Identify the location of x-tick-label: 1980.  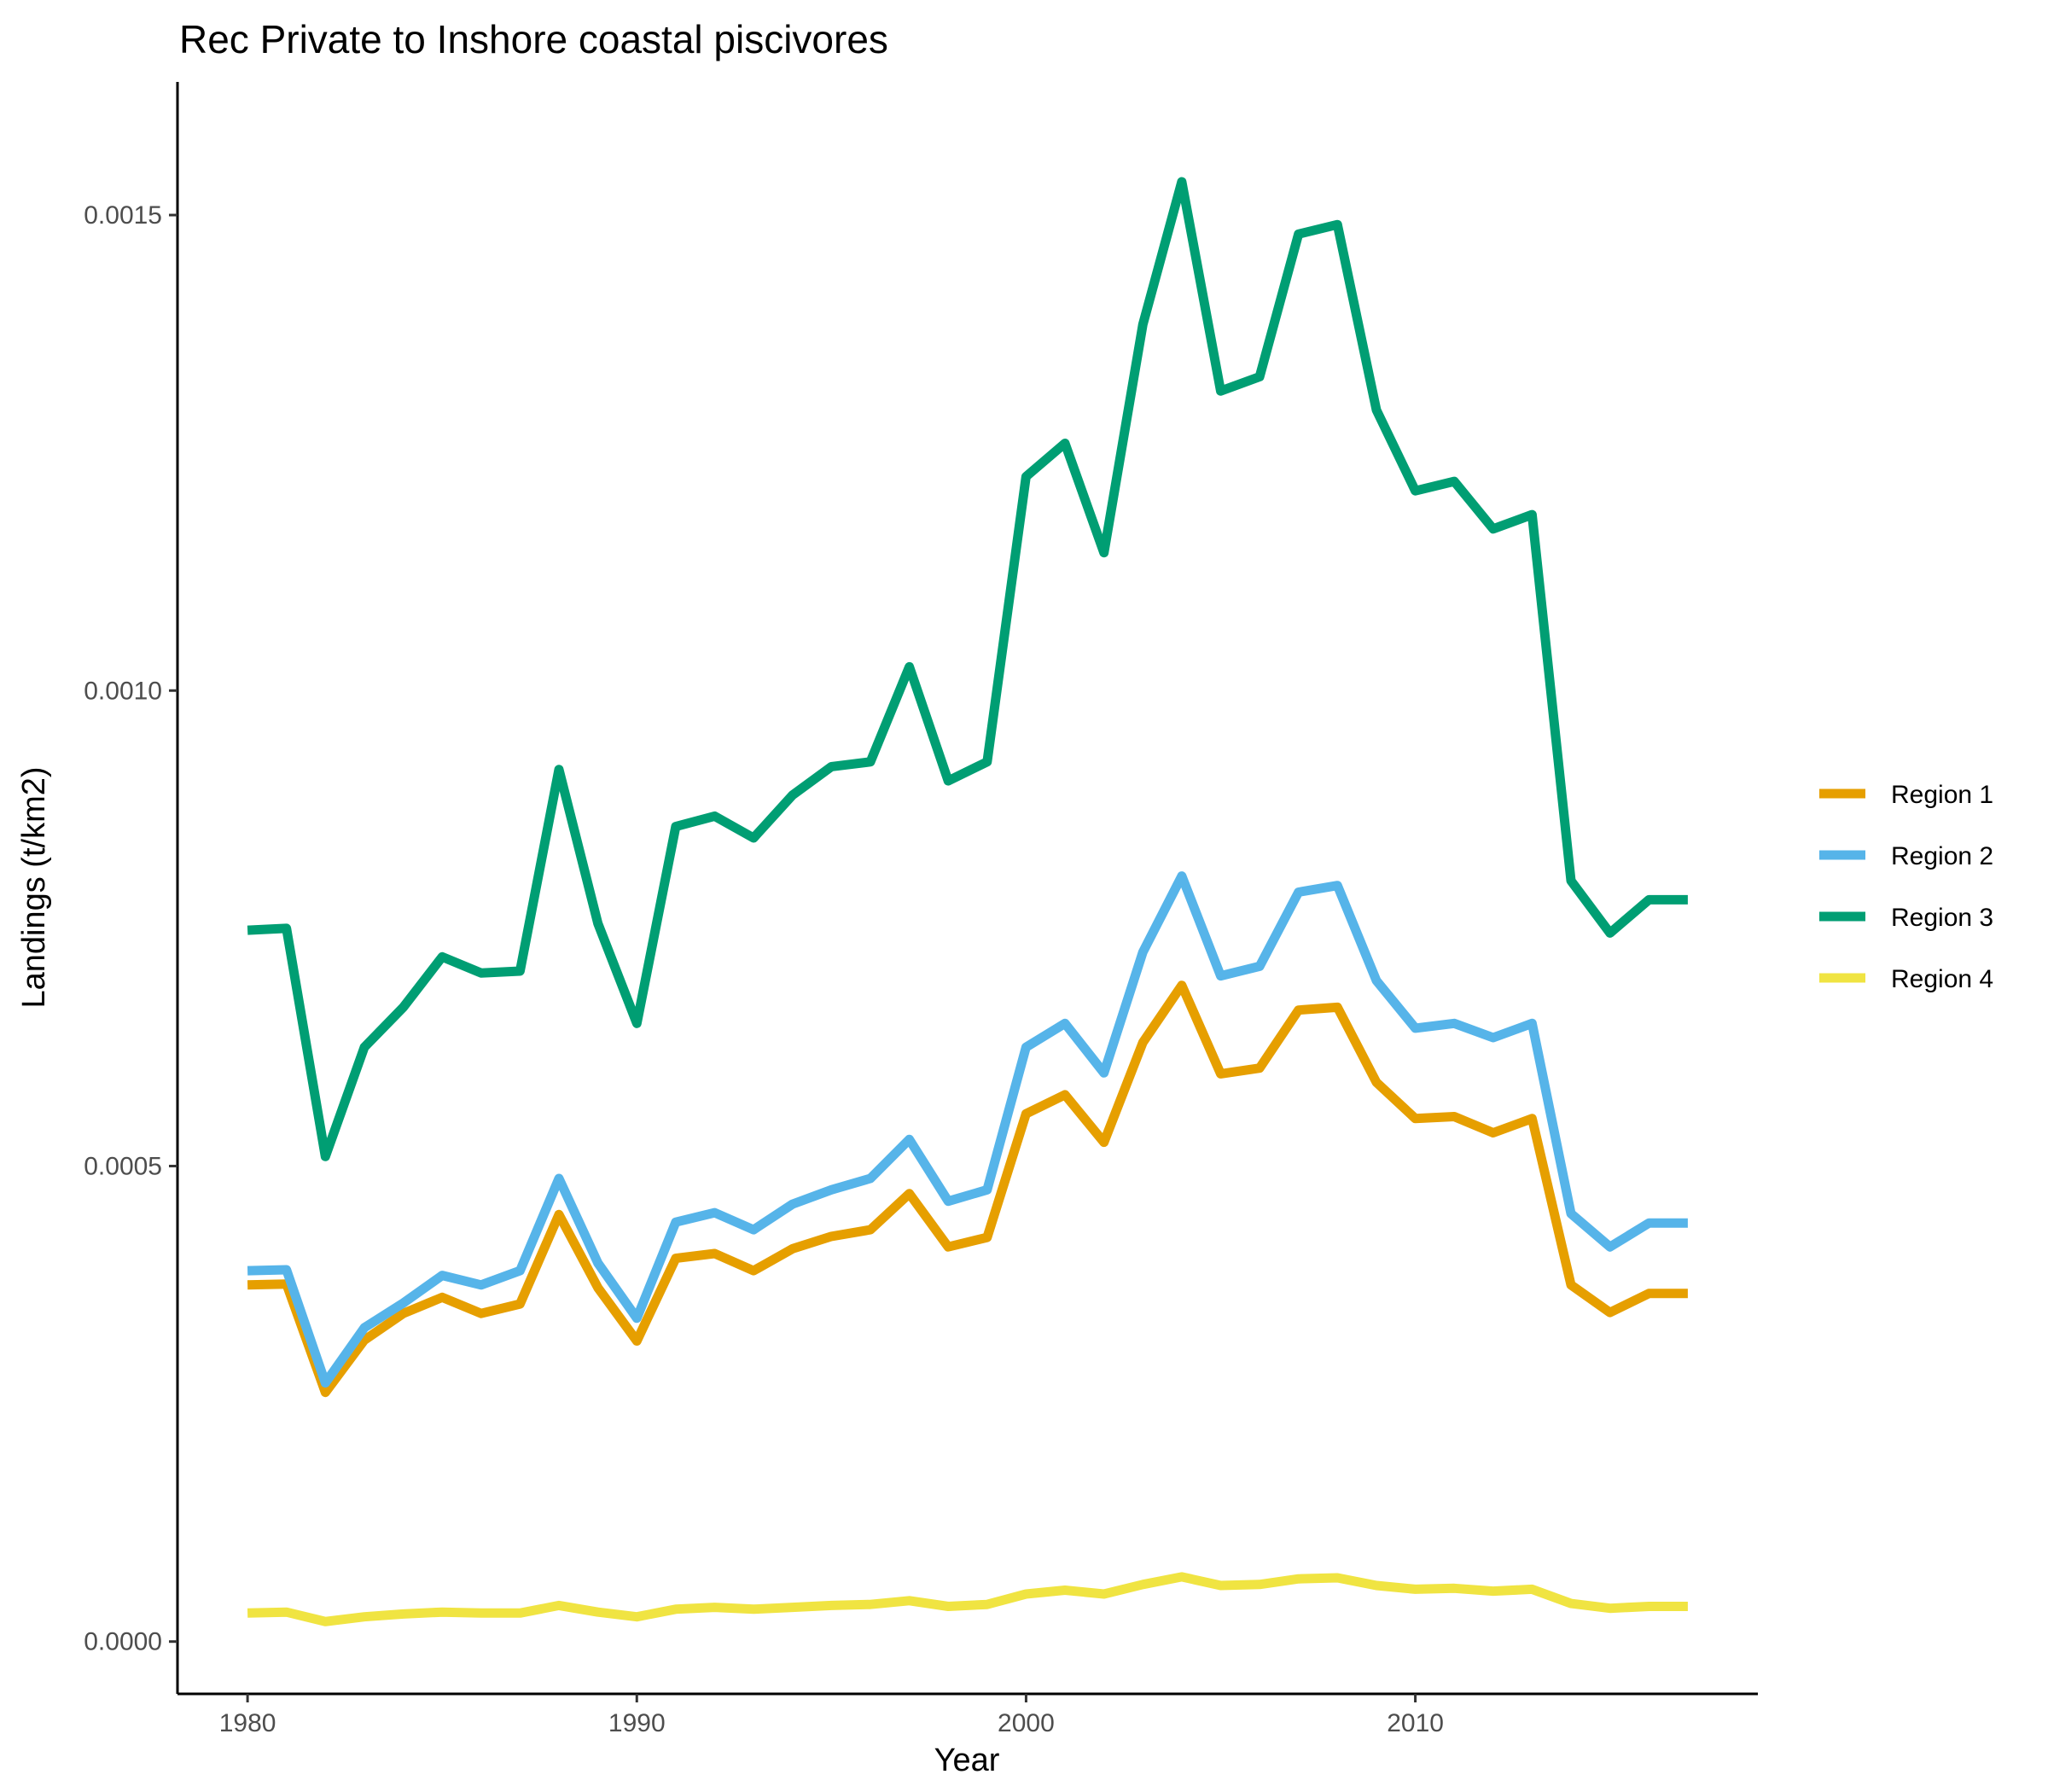
(248, 1723).